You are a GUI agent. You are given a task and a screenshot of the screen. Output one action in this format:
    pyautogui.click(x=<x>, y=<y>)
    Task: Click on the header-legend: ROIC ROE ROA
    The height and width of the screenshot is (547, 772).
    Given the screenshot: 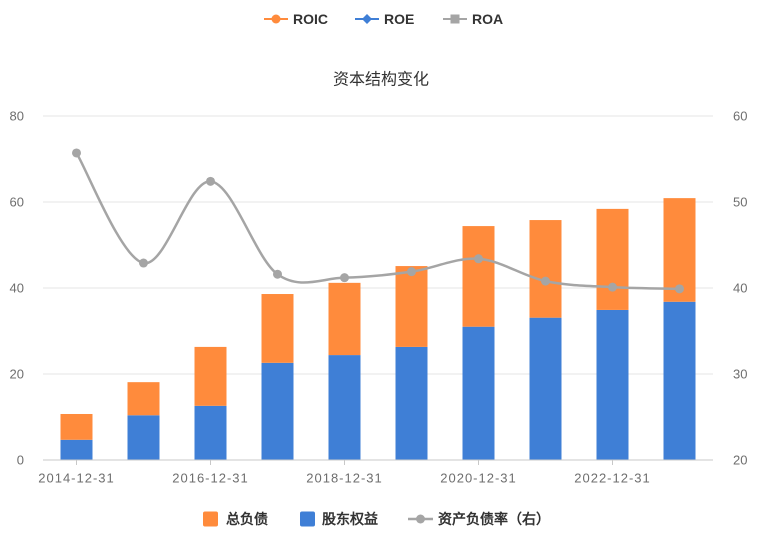 What is the action you would take?
    pyautogui.click(x=383, y=19)
    